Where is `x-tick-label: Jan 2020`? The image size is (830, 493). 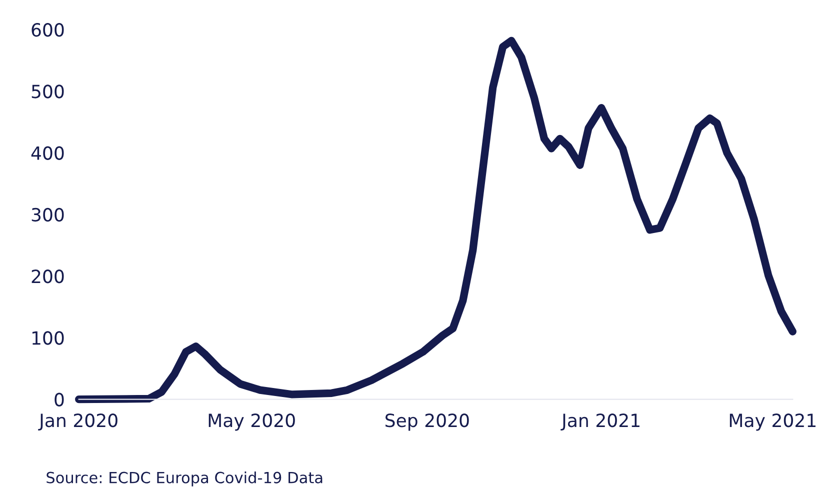 x-tick-label: Jan 2020 is located at coordinates (78, 422).